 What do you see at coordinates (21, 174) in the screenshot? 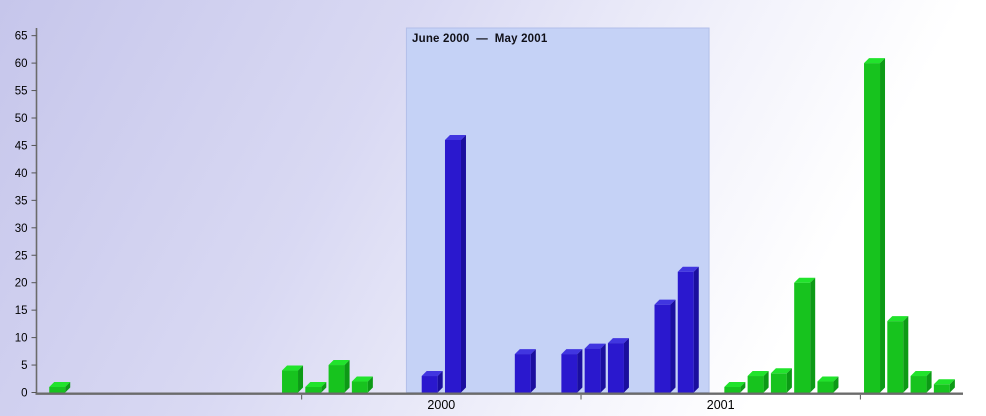
I see `y-axis-tick-label: 40` at bounding box center [21, 174].